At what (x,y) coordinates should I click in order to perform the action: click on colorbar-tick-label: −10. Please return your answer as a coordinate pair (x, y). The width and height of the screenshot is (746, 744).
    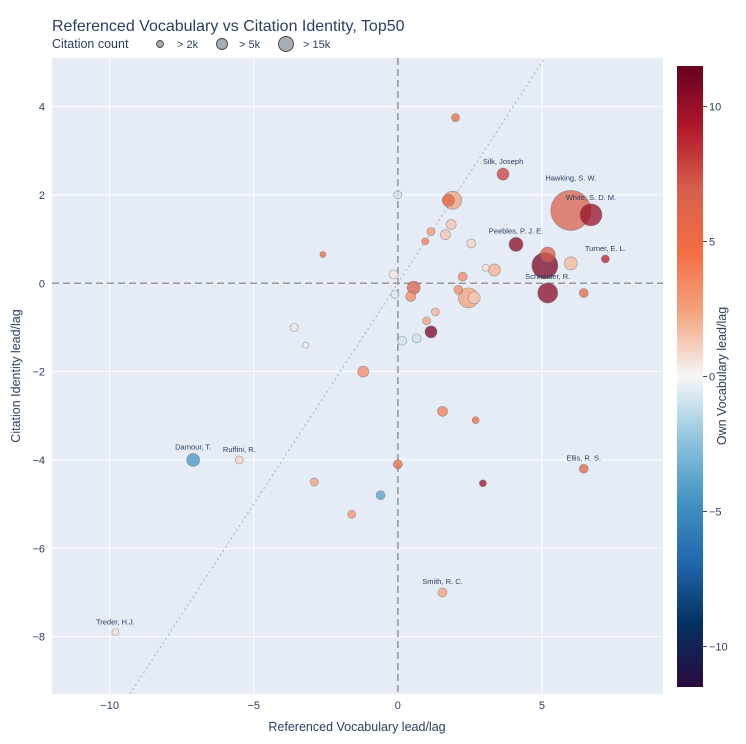
    Looking at the image, I should click on (718, 648).